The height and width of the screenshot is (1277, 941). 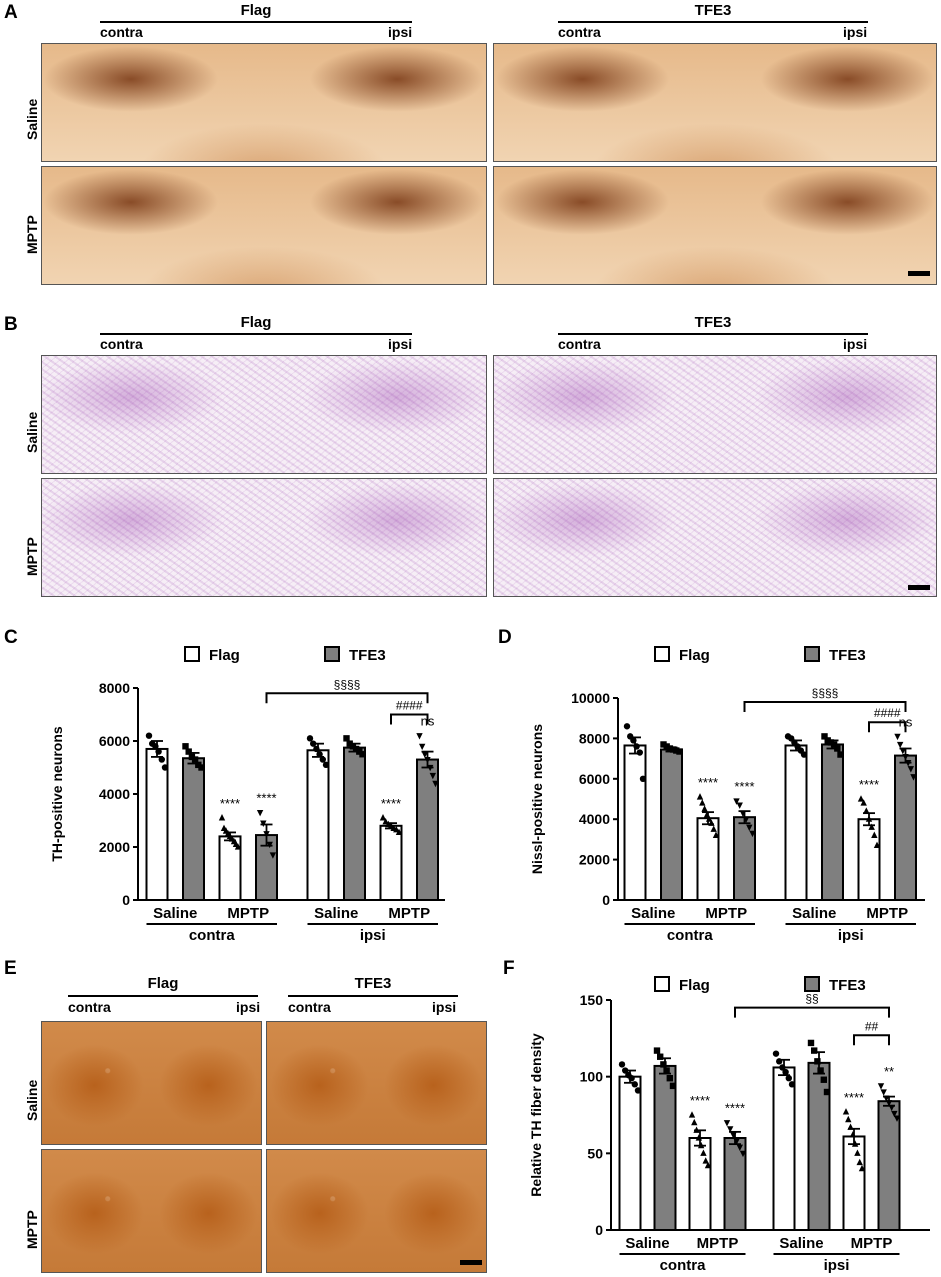 I want to click on chart-d-y-tick-label: 4000, so click(x=594, y=819).